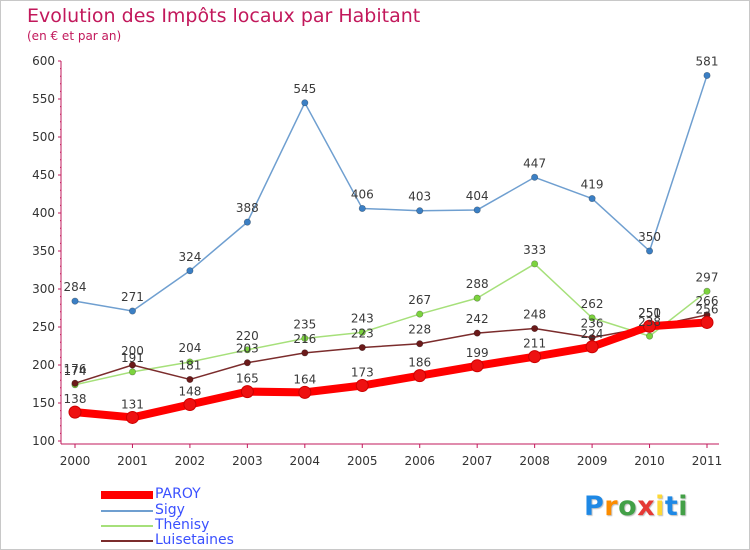 This screenshot has height=550, width=750. I want to click on proxiti-logo: Proxiti, so click(636, 506).